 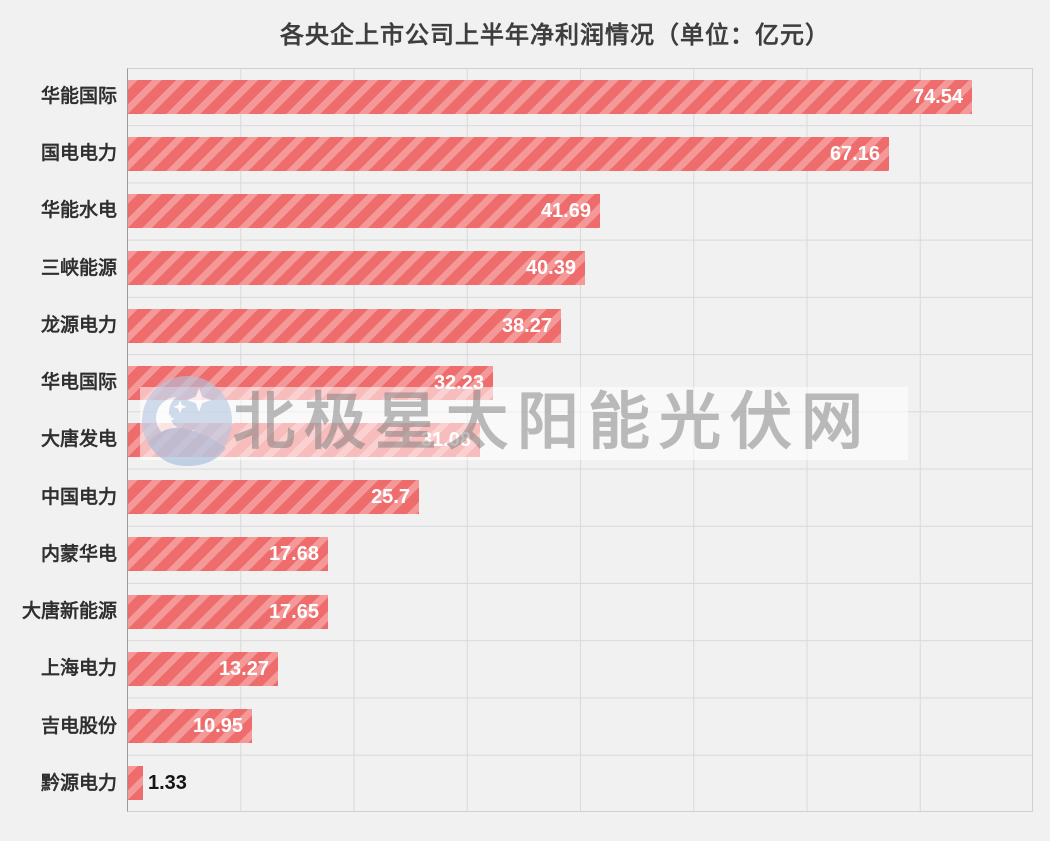 What do you see at coordinates (273, 497) in the screenshot?
I see `bar: 25.7` at bounding box center [273, 497].